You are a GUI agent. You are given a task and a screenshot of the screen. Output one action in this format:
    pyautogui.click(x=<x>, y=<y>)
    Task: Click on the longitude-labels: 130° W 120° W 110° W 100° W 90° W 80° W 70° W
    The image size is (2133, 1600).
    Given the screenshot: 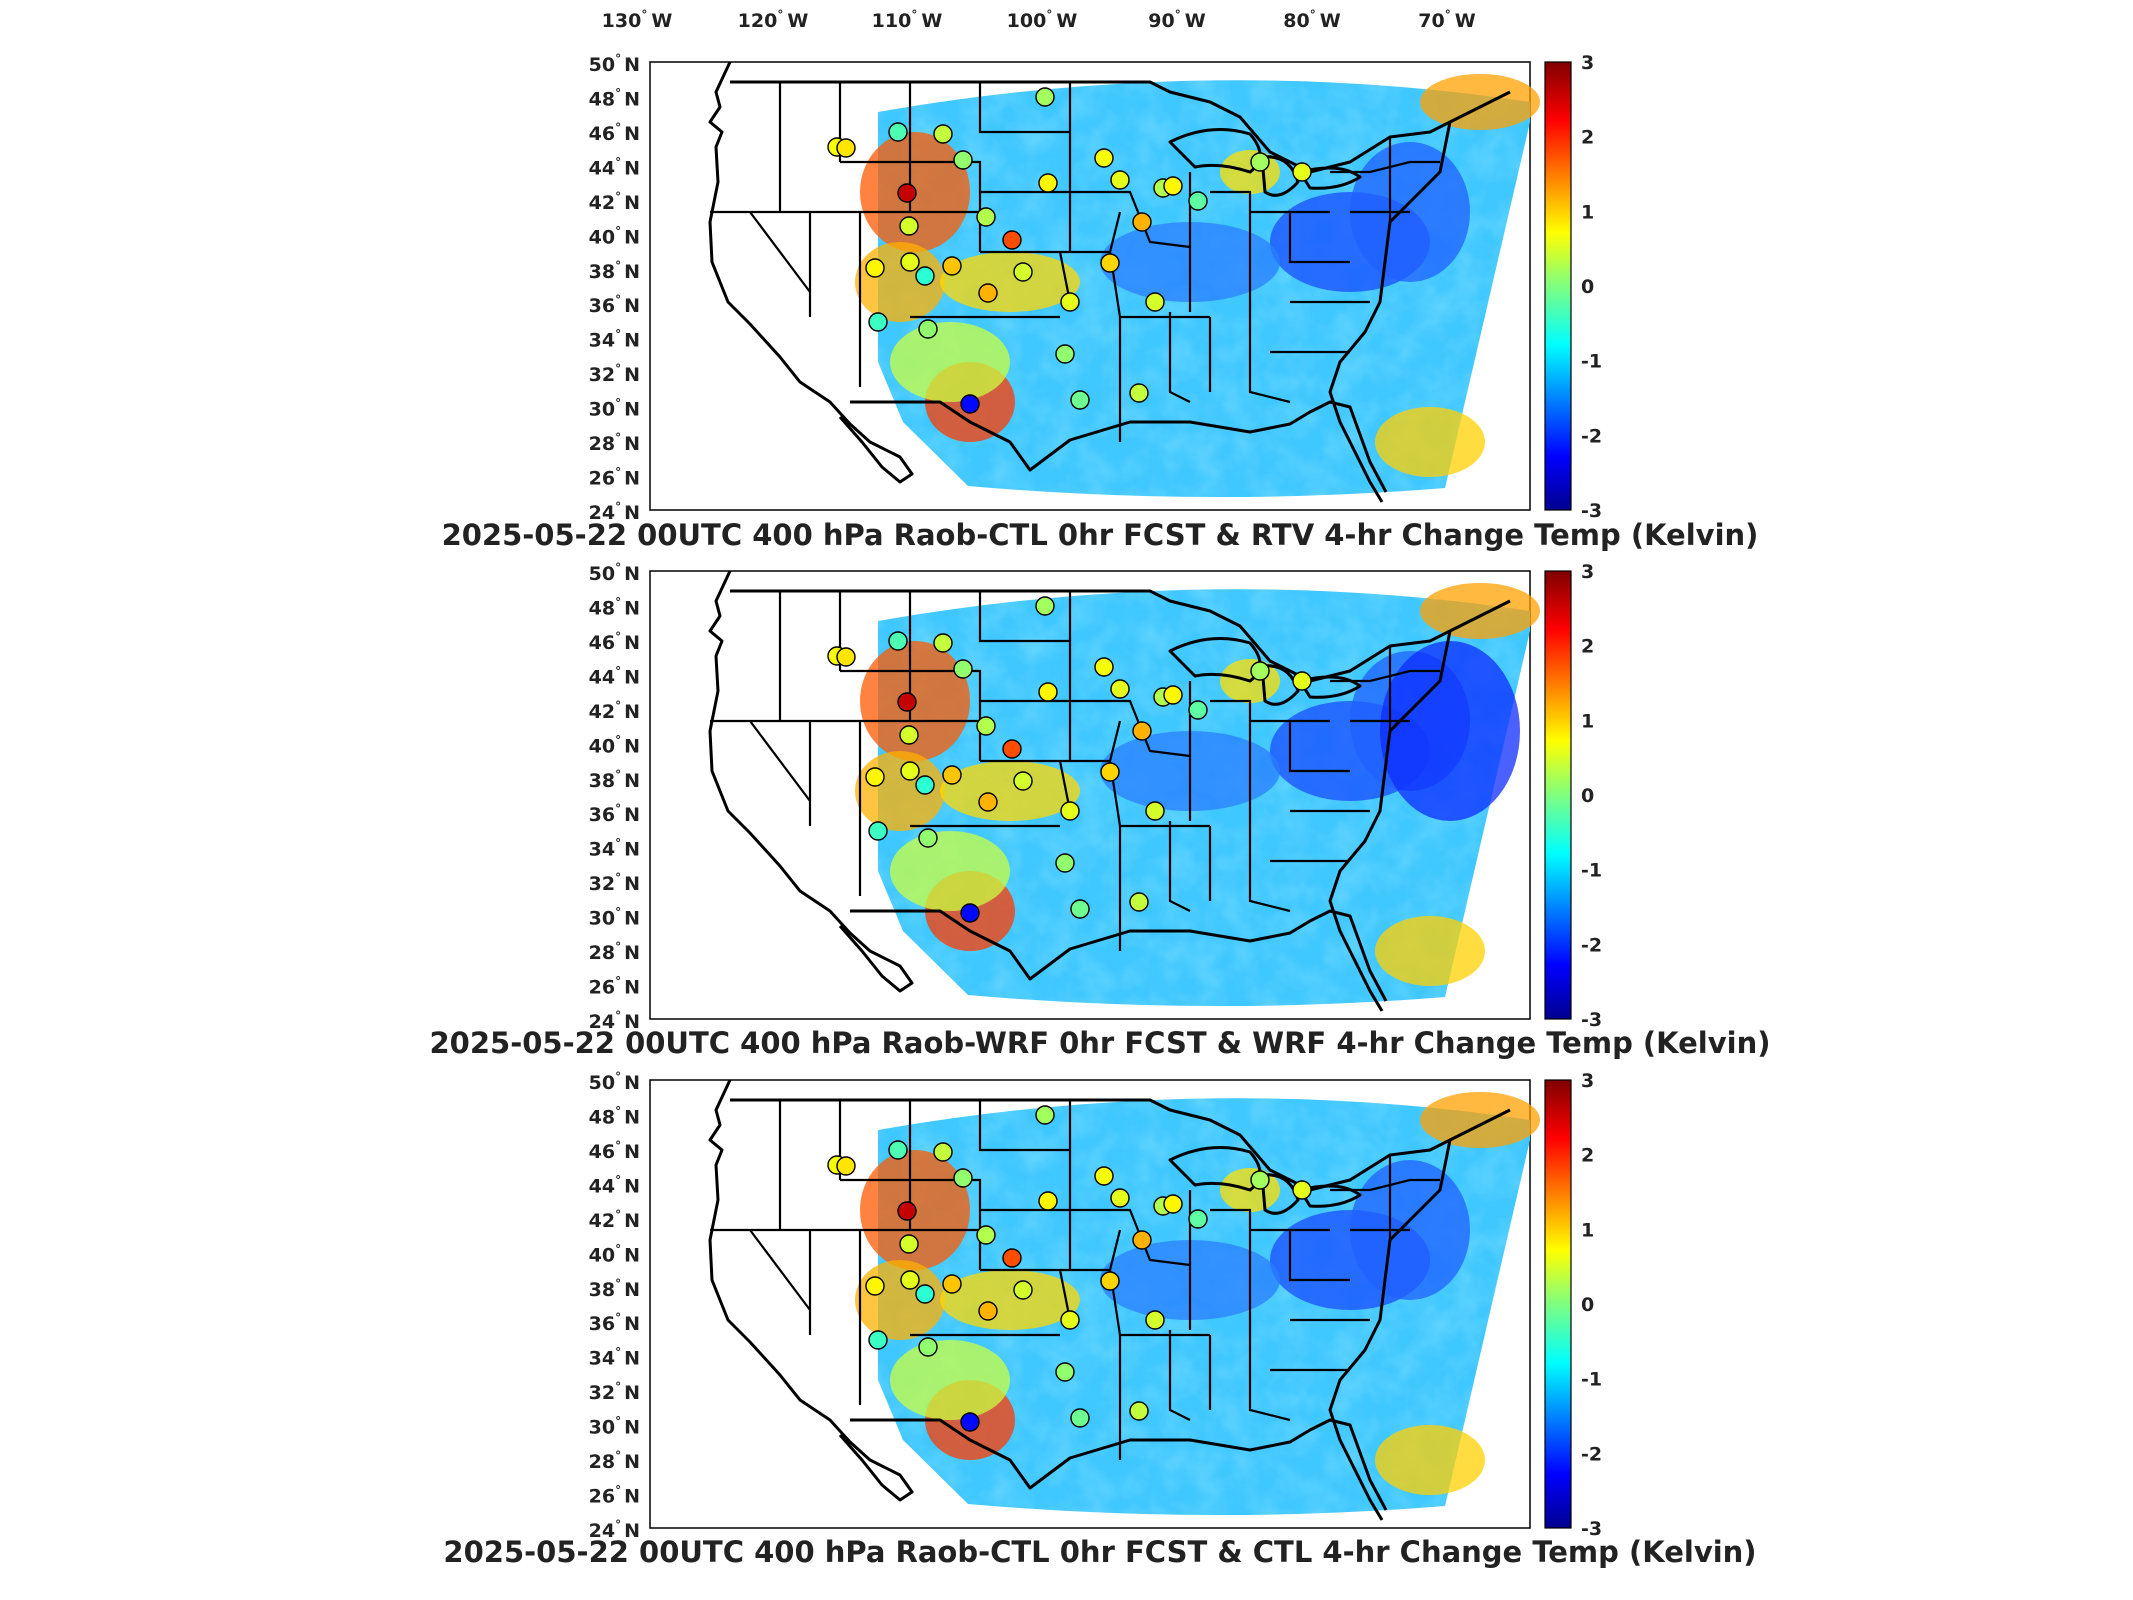 What is the action you would take?
    pyautogui.click(x=1039, y=20)
    